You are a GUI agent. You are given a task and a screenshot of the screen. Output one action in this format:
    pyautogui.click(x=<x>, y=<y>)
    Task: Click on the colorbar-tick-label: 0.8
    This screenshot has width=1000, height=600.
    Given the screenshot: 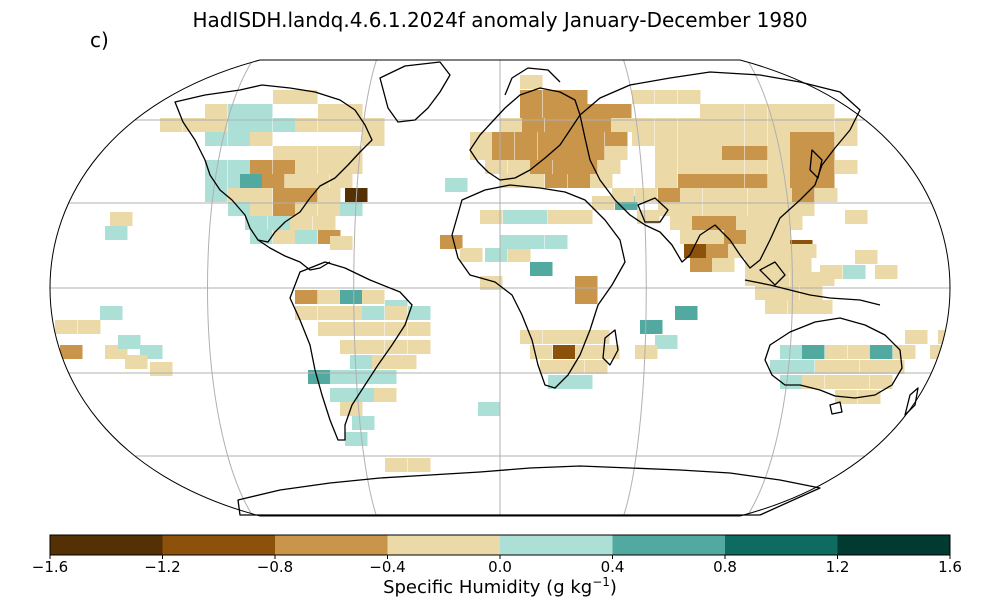 What is the action you would take?
    pyautogui.click(x=725, y=567)
    